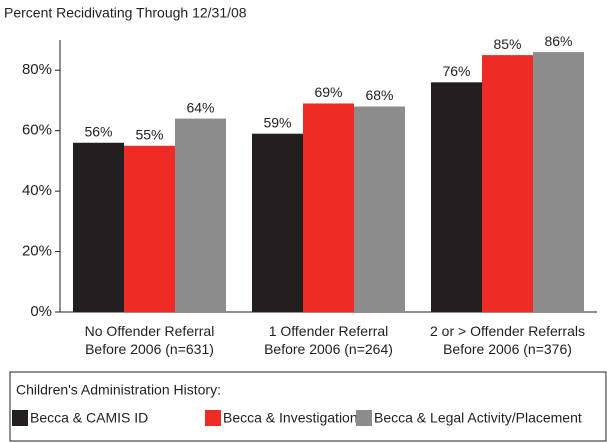 This screenshot has width=607, height=443. What do you see at coordinates (277, 122) in the screenshot?
I see `value-label: 59%` at bounding box center [277, 122].